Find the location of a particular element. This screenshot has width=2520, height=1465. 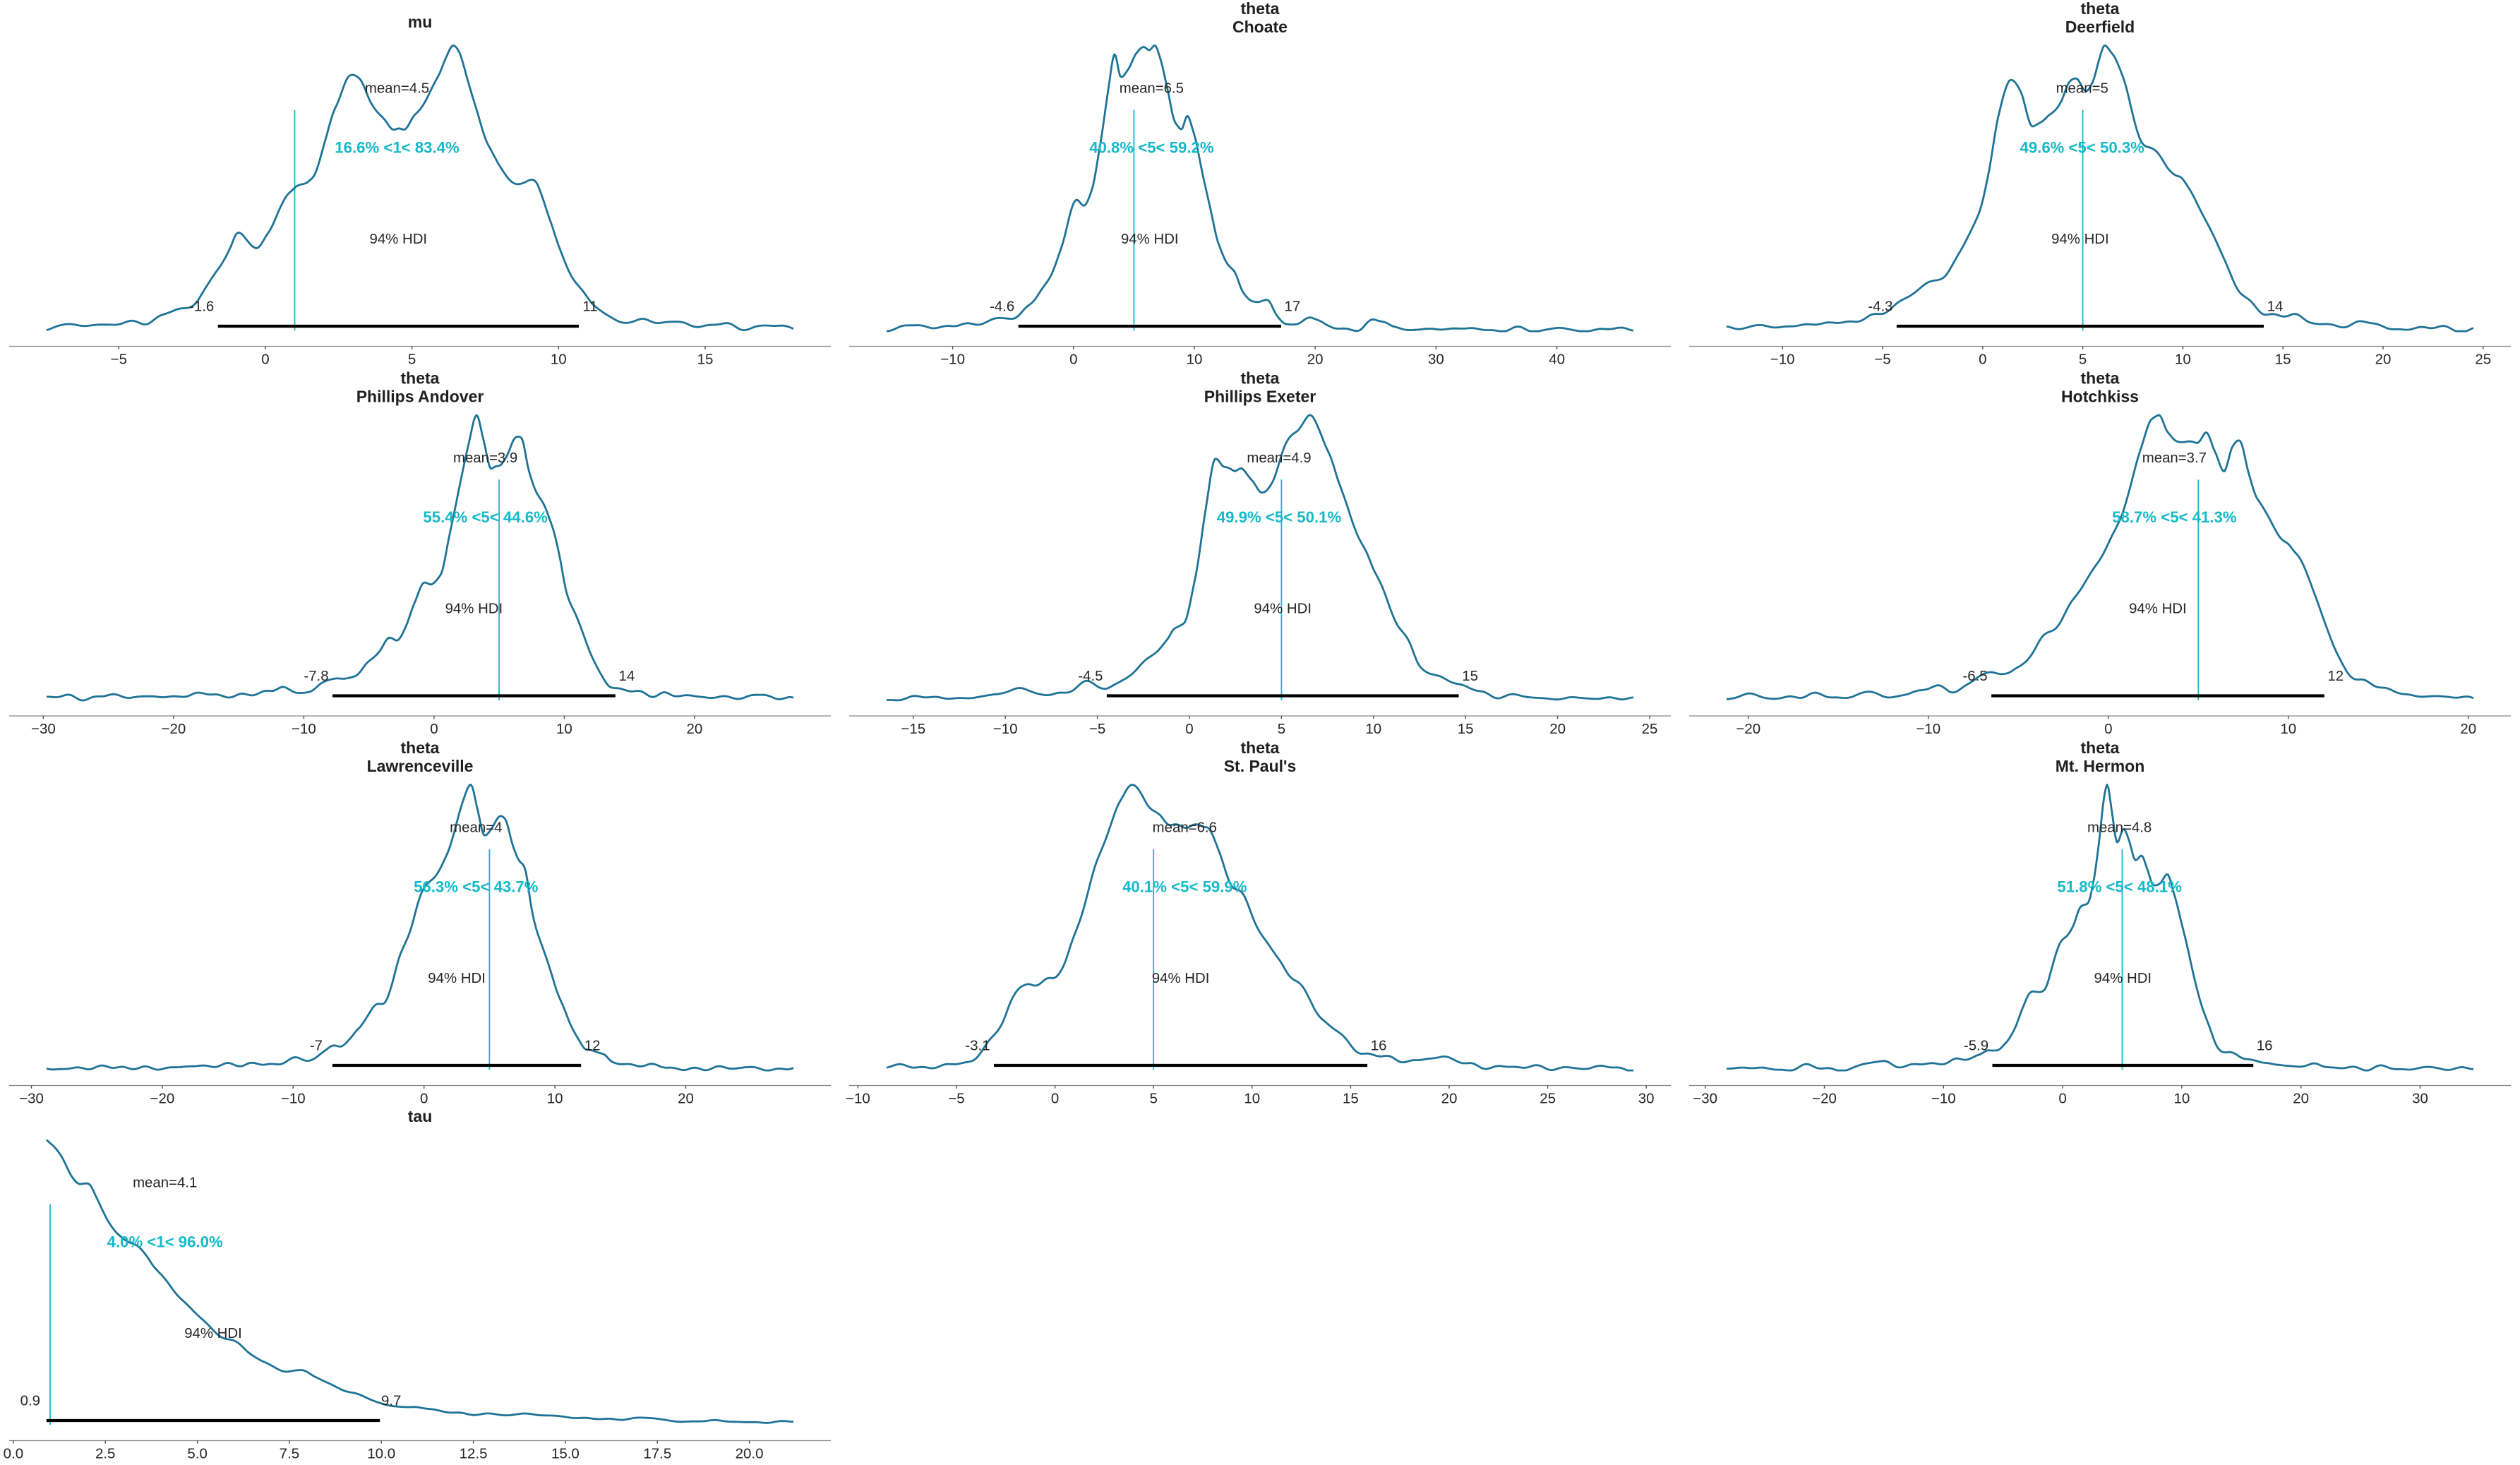

svg-text: -7.8 is located at coordinates (316, 677).